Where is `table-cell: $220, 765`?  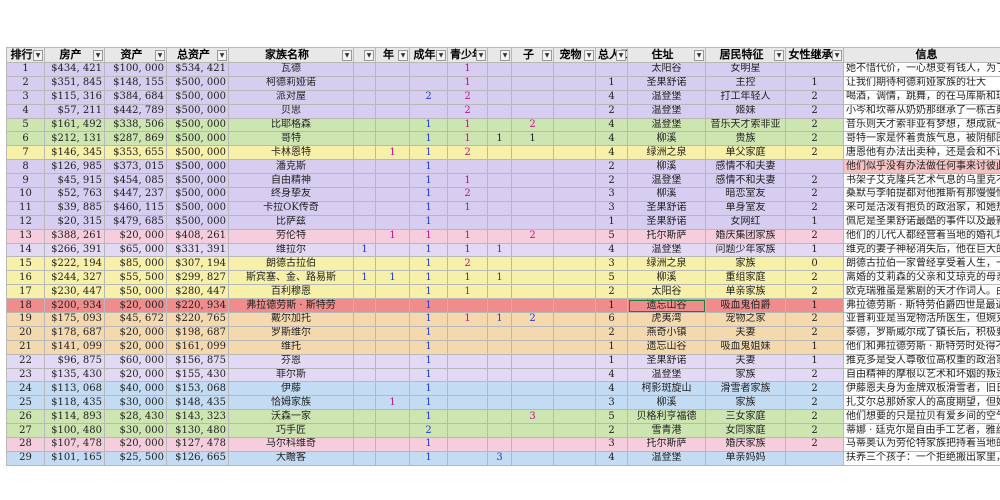
table-cell: $220, 765 is located at coordinates (197, 319).